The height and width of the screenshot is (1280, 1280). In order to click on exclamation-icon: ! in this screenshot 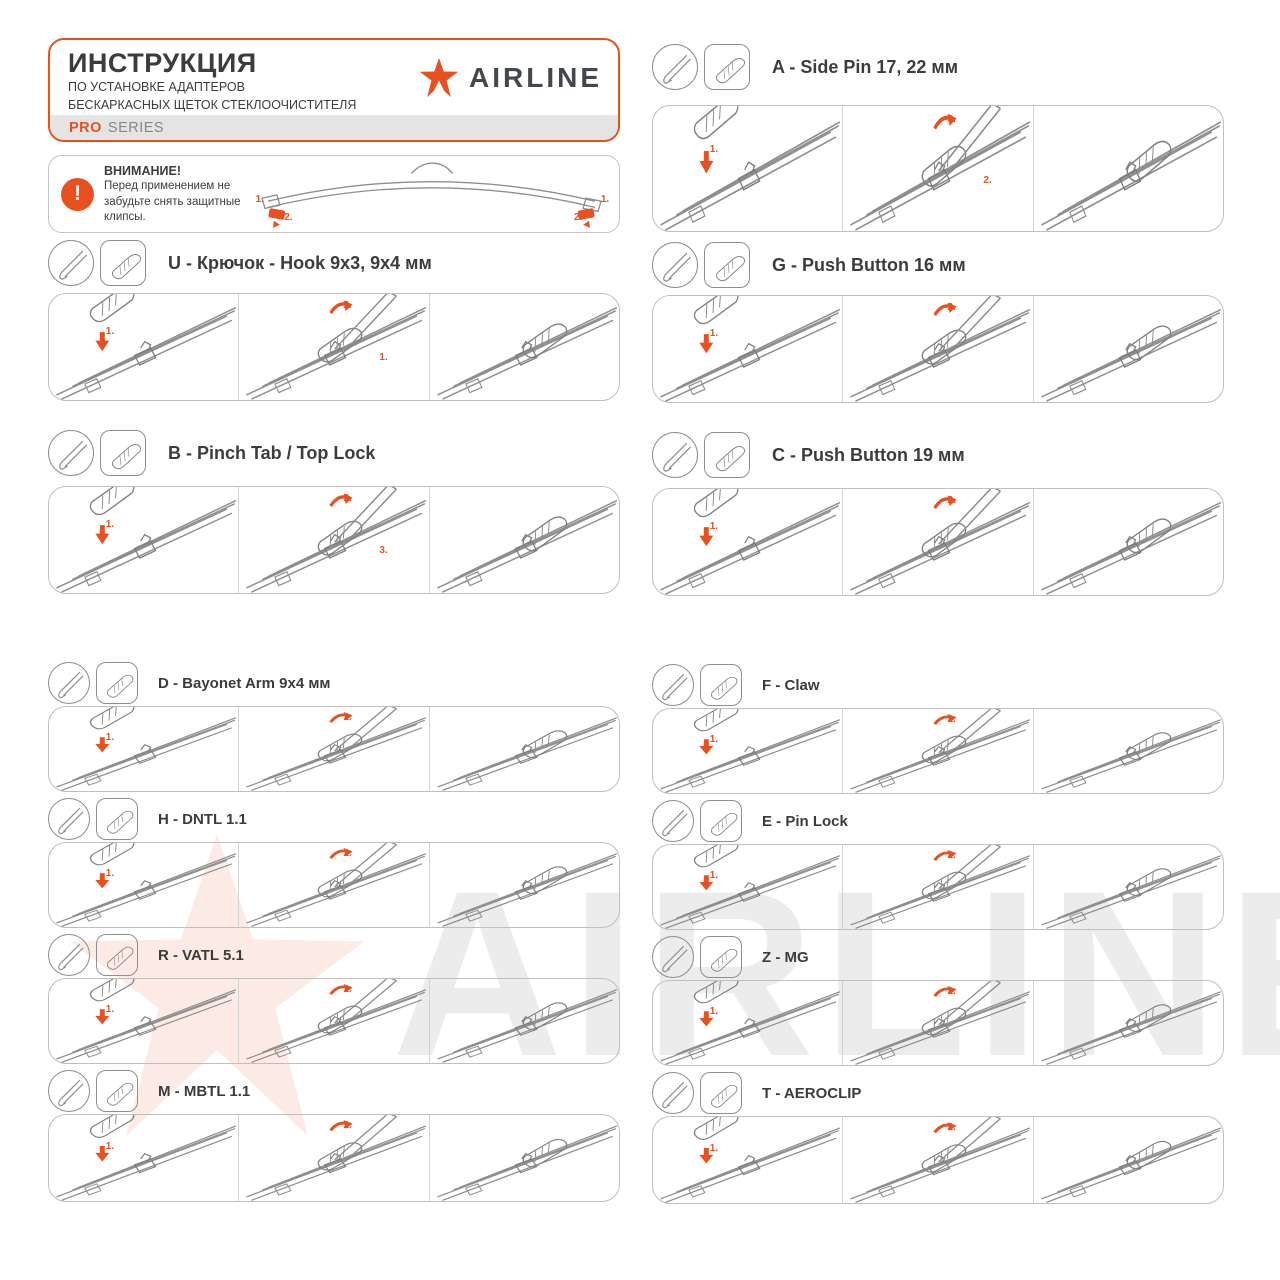, I will do `click(77, 194)`.